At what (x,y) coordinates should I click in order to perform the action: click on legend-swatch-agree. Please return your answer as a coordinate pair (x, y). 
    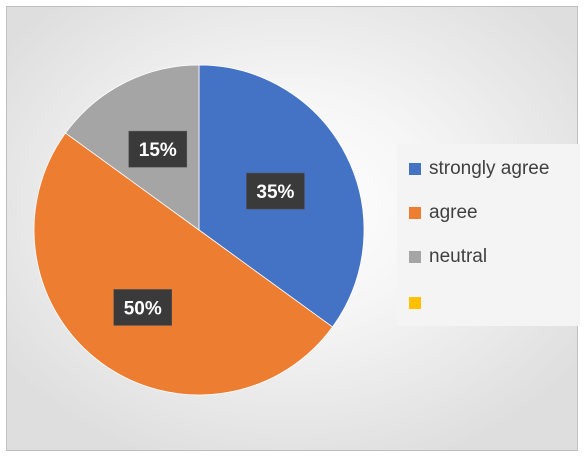
    Looking at the image, I should click on (415, 213).